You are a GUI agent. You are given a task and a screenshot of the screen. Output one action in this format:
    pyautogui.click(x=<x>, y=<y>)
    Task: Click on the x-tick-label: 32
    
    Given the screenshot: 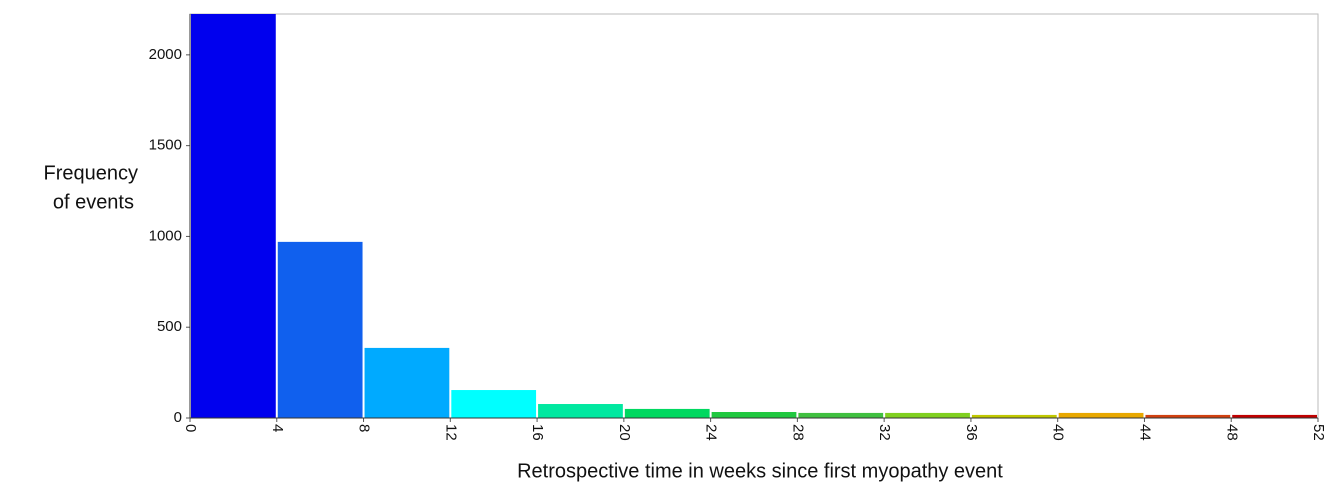 What is the action you would take?
    pyautogui.click(x=884, y=432)
    